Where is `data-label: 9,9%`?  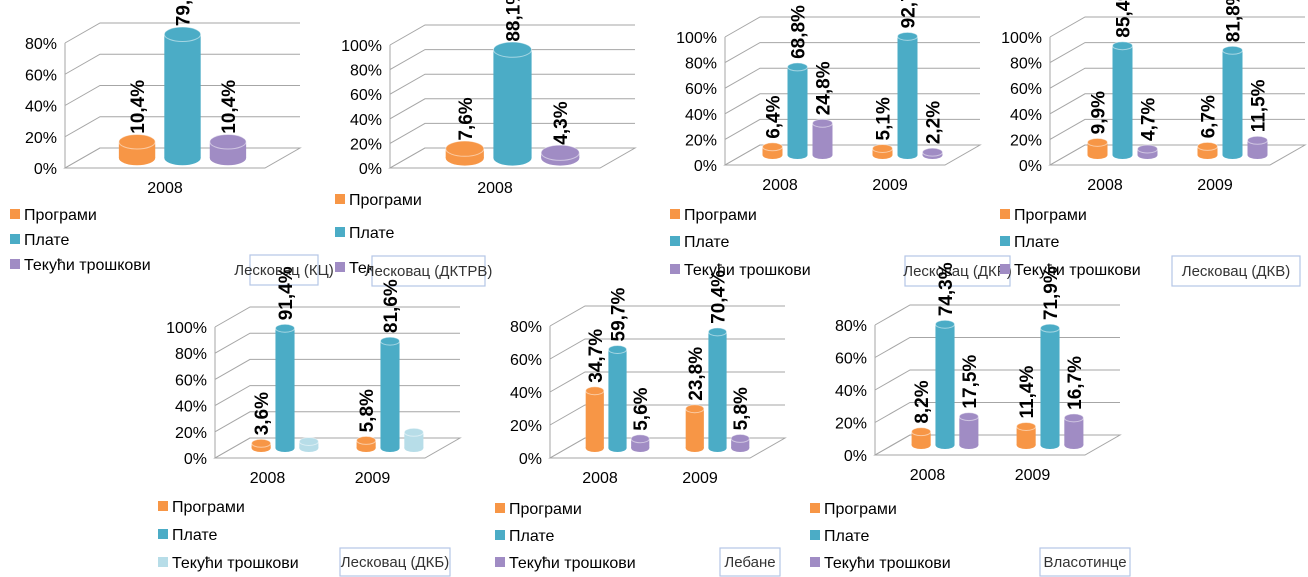
data-label: 9,9% is located at coordinates (1099, 112).